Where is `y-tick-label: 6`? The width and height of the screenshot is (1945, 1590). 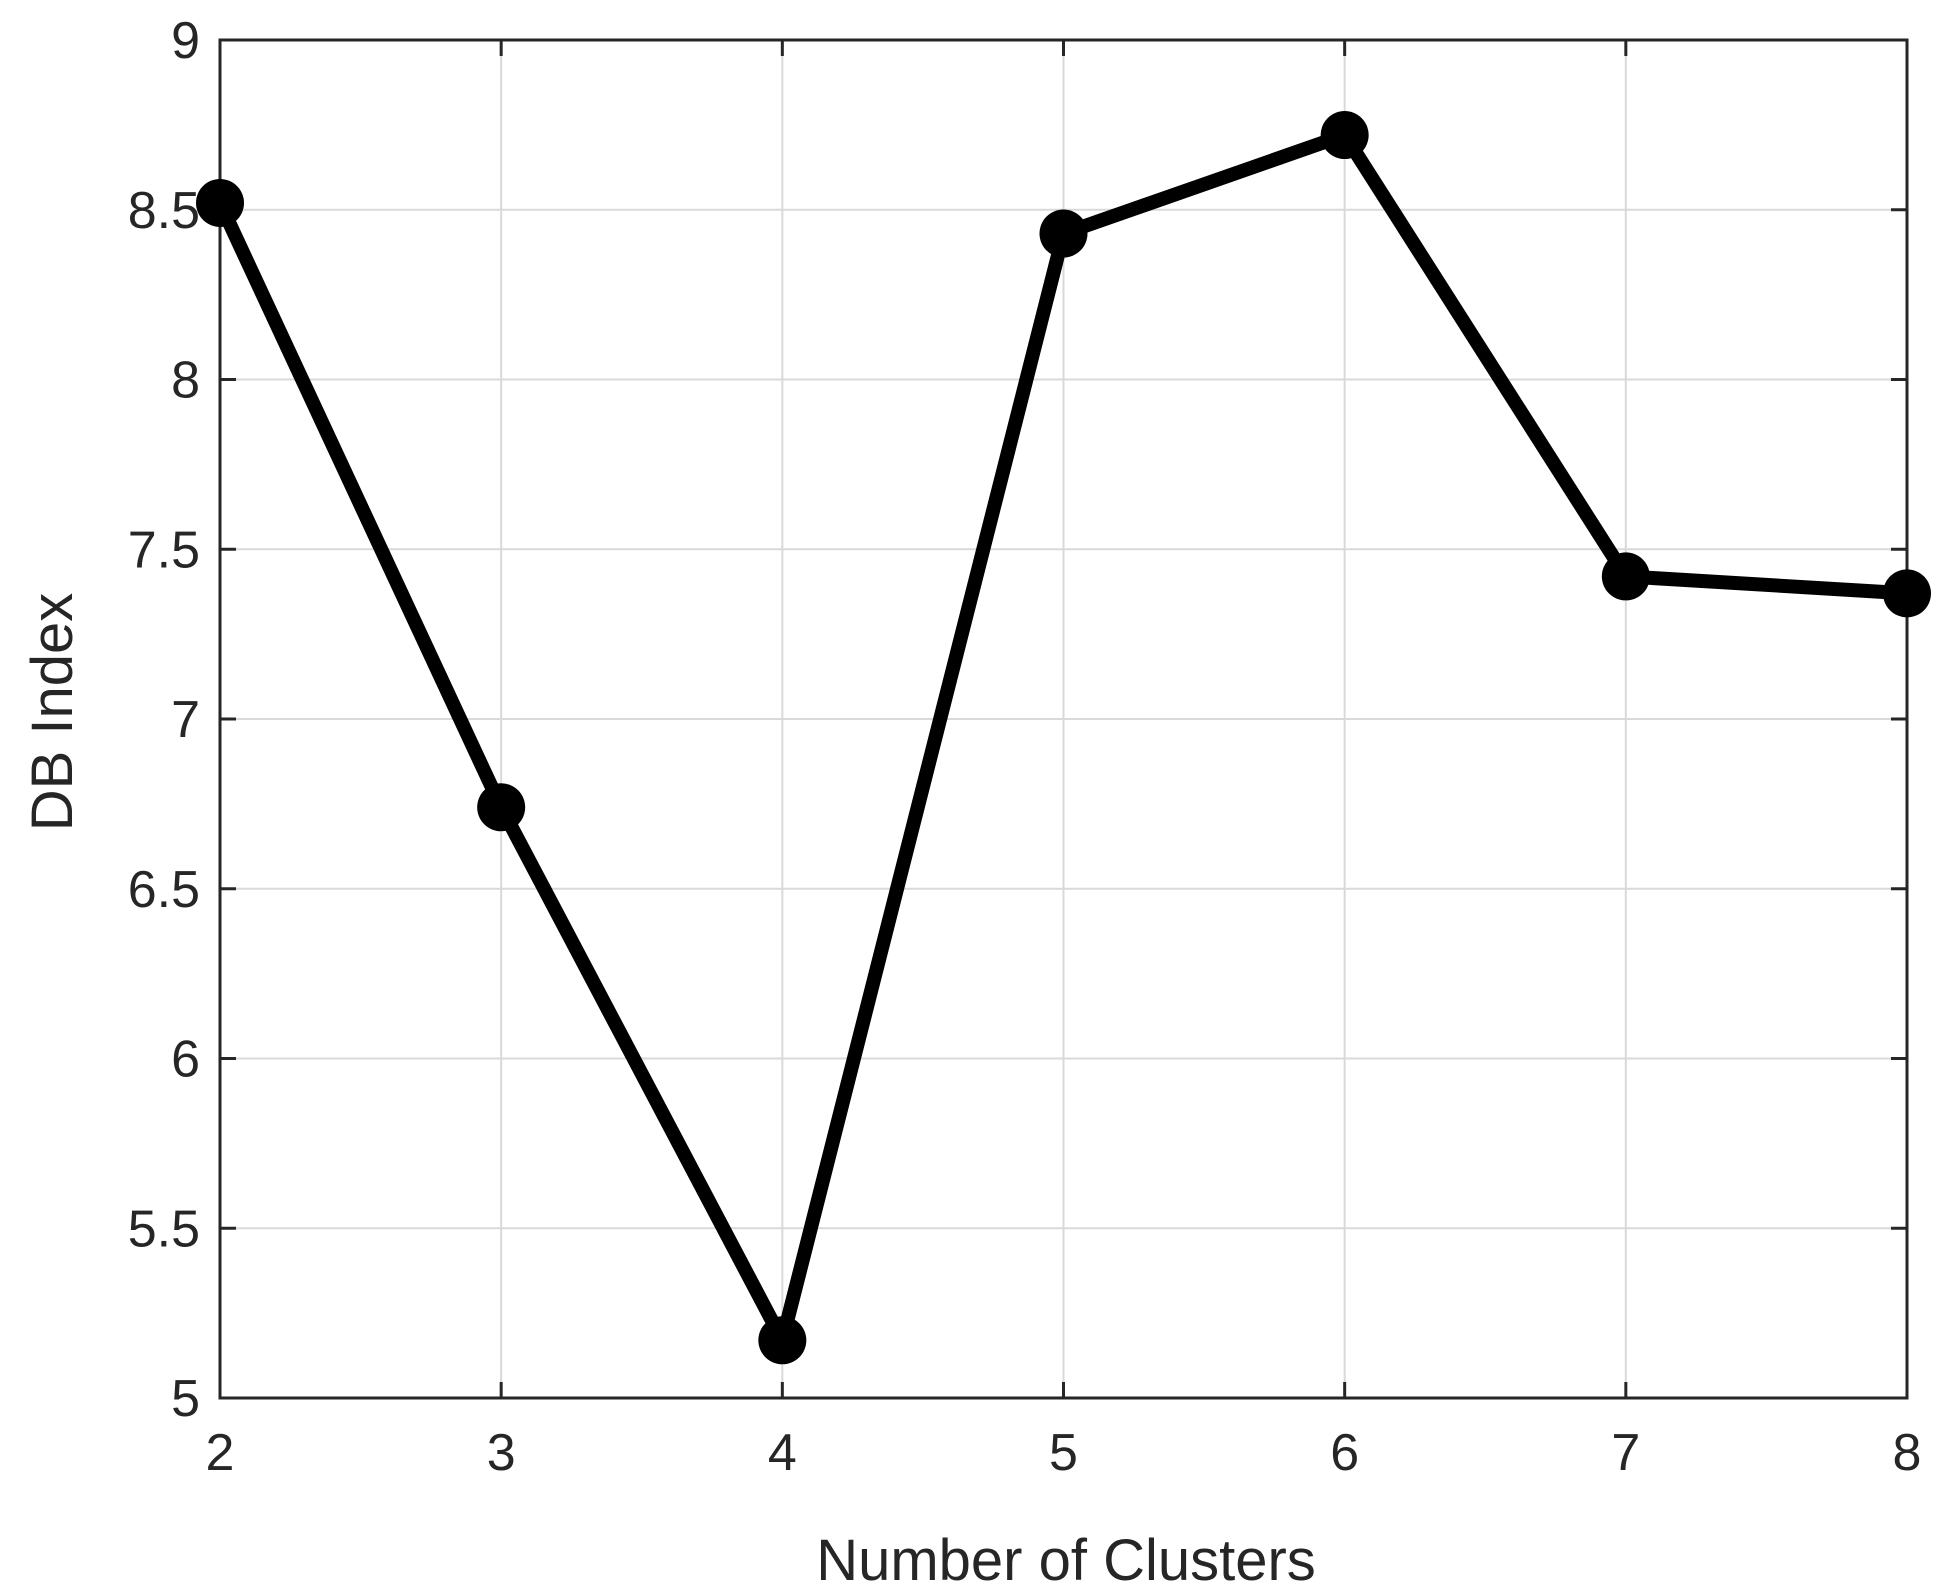
y-tick-label: 6 is located at coordinates (185, 1060).